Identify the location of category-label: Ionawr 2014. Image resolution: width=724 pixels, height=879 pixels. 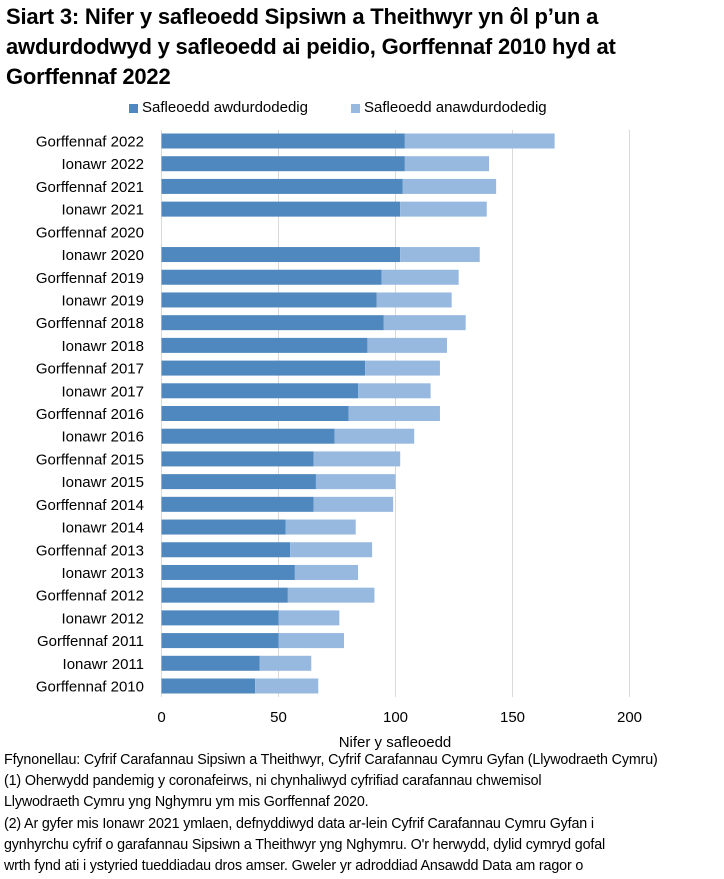
(102, 528).